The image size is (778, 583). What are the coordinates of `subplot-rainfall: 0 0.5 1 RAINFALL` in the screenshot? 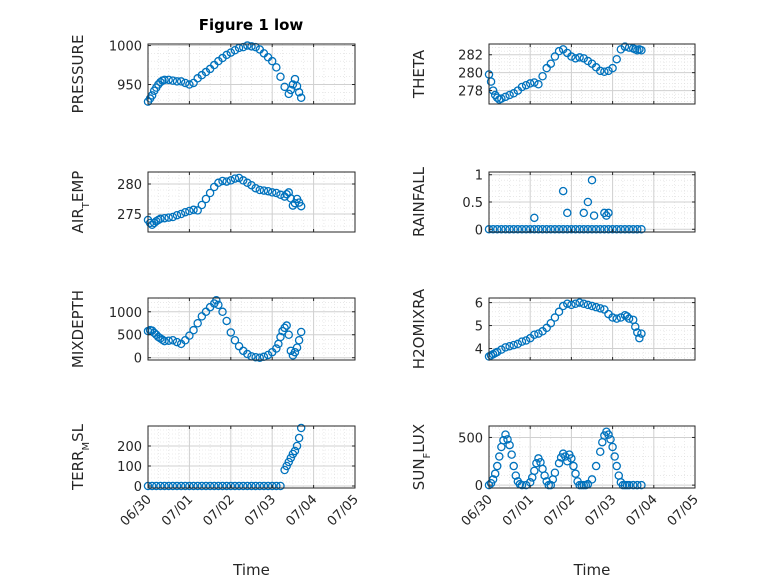 It's located at (553, 202).